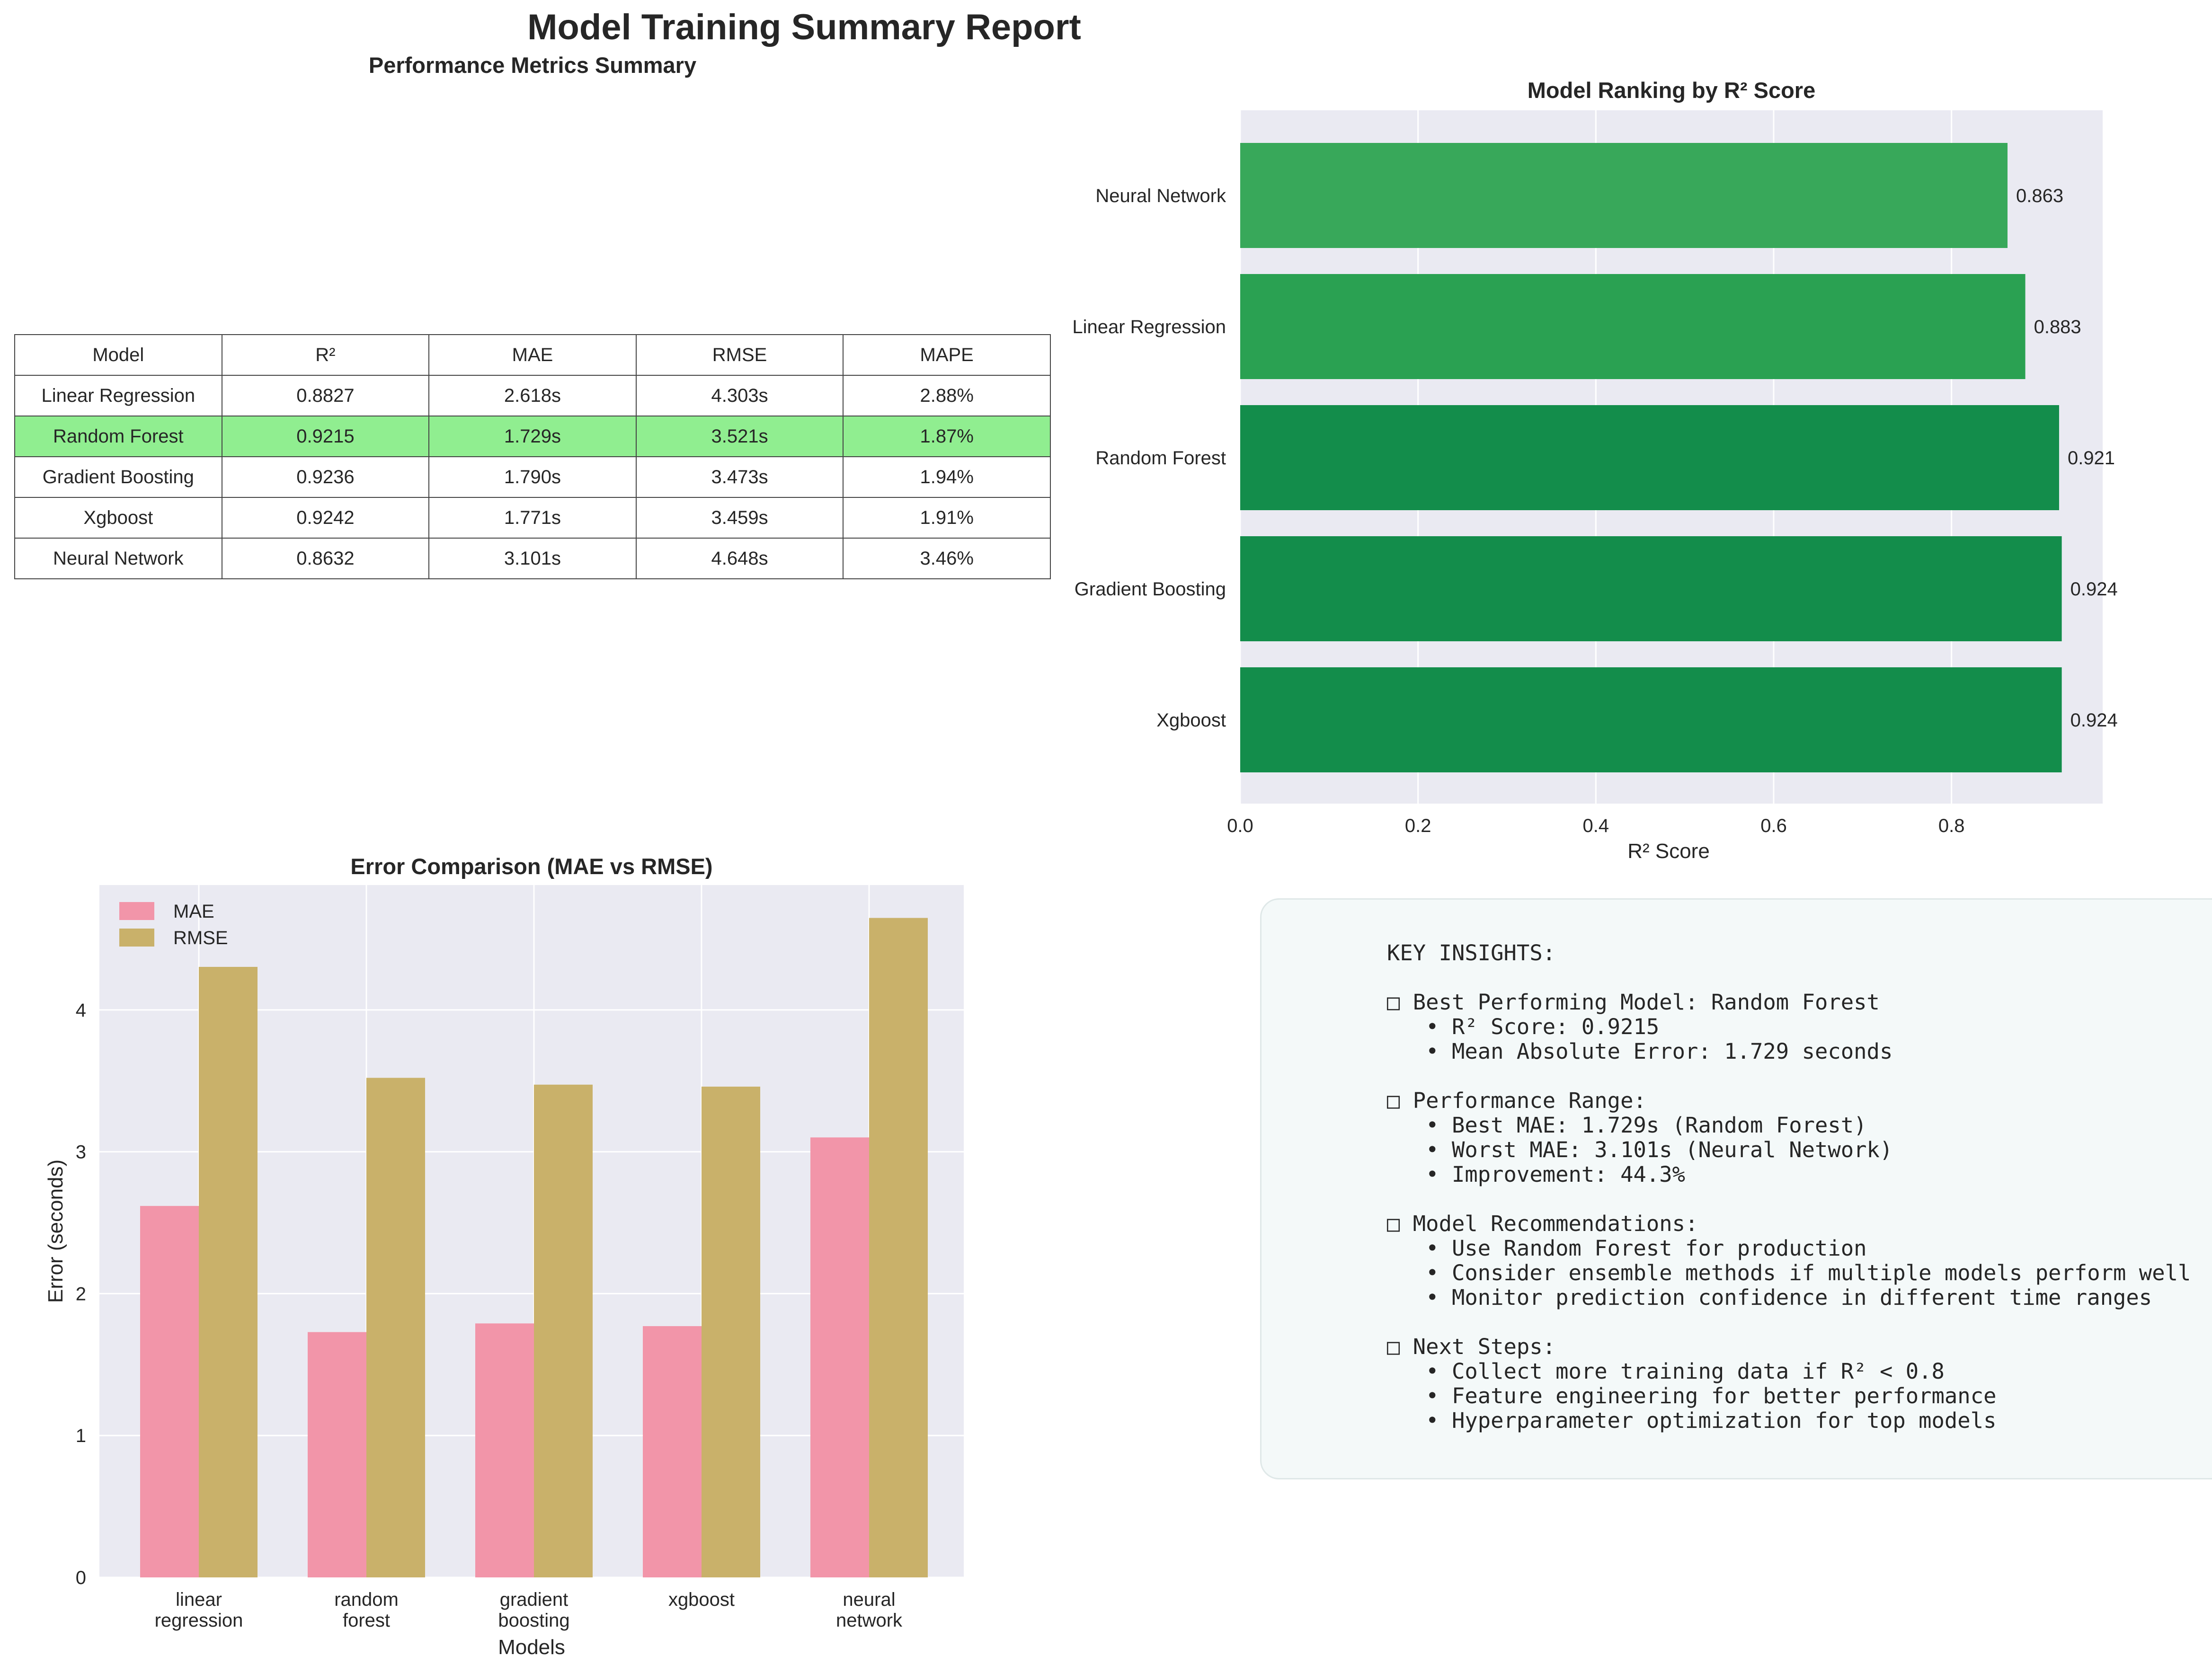 This screenshot has width=2212, height=1673. What do you see at coordinates (193, 911) in the screenshot?
I see `legend-label: MAE` at bounding box center [193, 911].